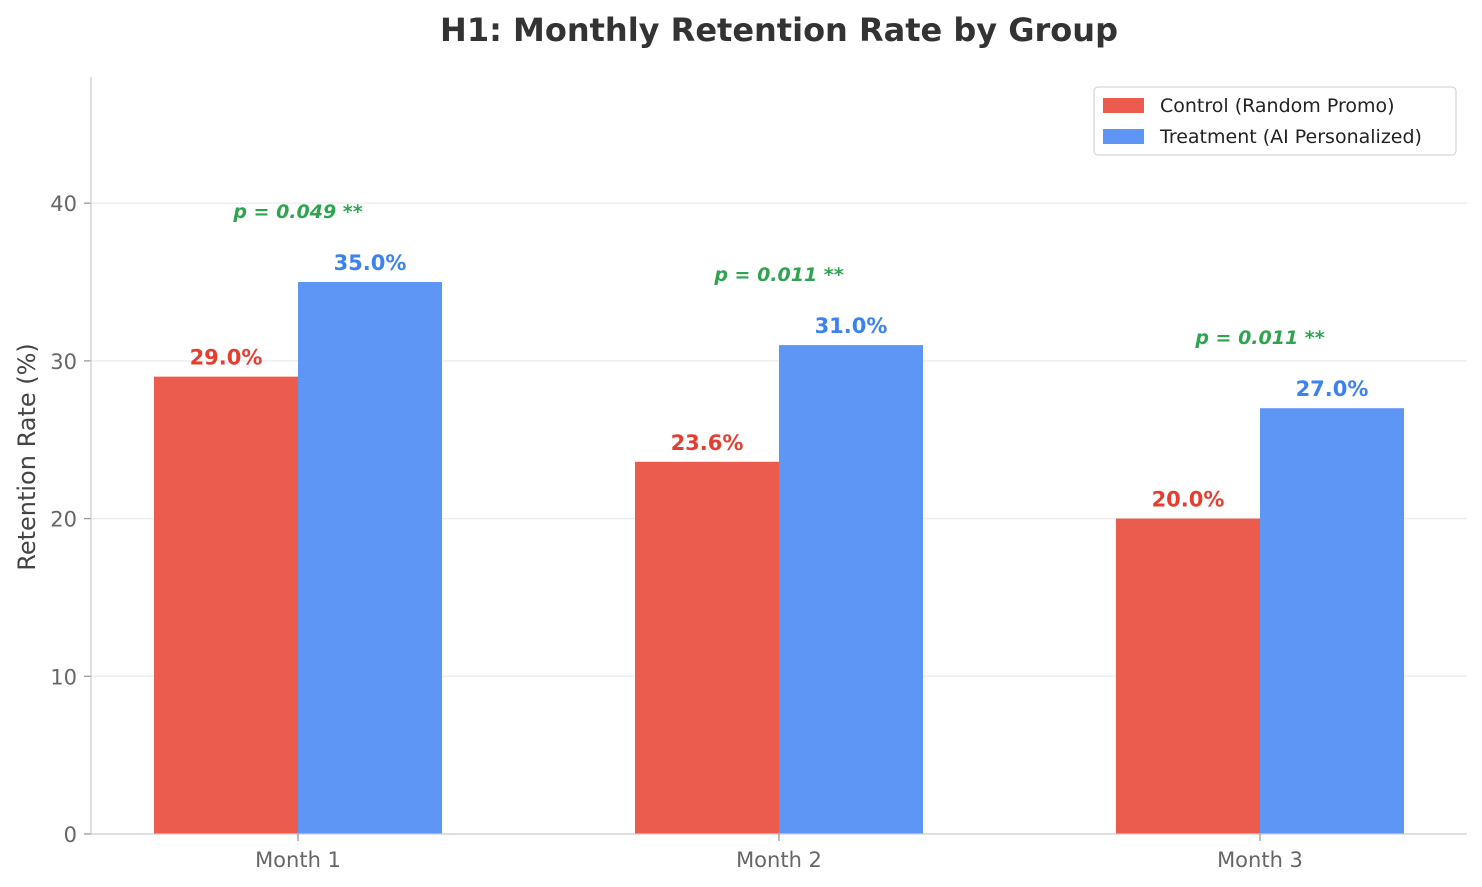 This screenshot has height=887, width=1482. What do you see at coordinates (370, 263) in the screenshot?
I see `bar-value-label: 35.0%` at bounding box center [370, 263].